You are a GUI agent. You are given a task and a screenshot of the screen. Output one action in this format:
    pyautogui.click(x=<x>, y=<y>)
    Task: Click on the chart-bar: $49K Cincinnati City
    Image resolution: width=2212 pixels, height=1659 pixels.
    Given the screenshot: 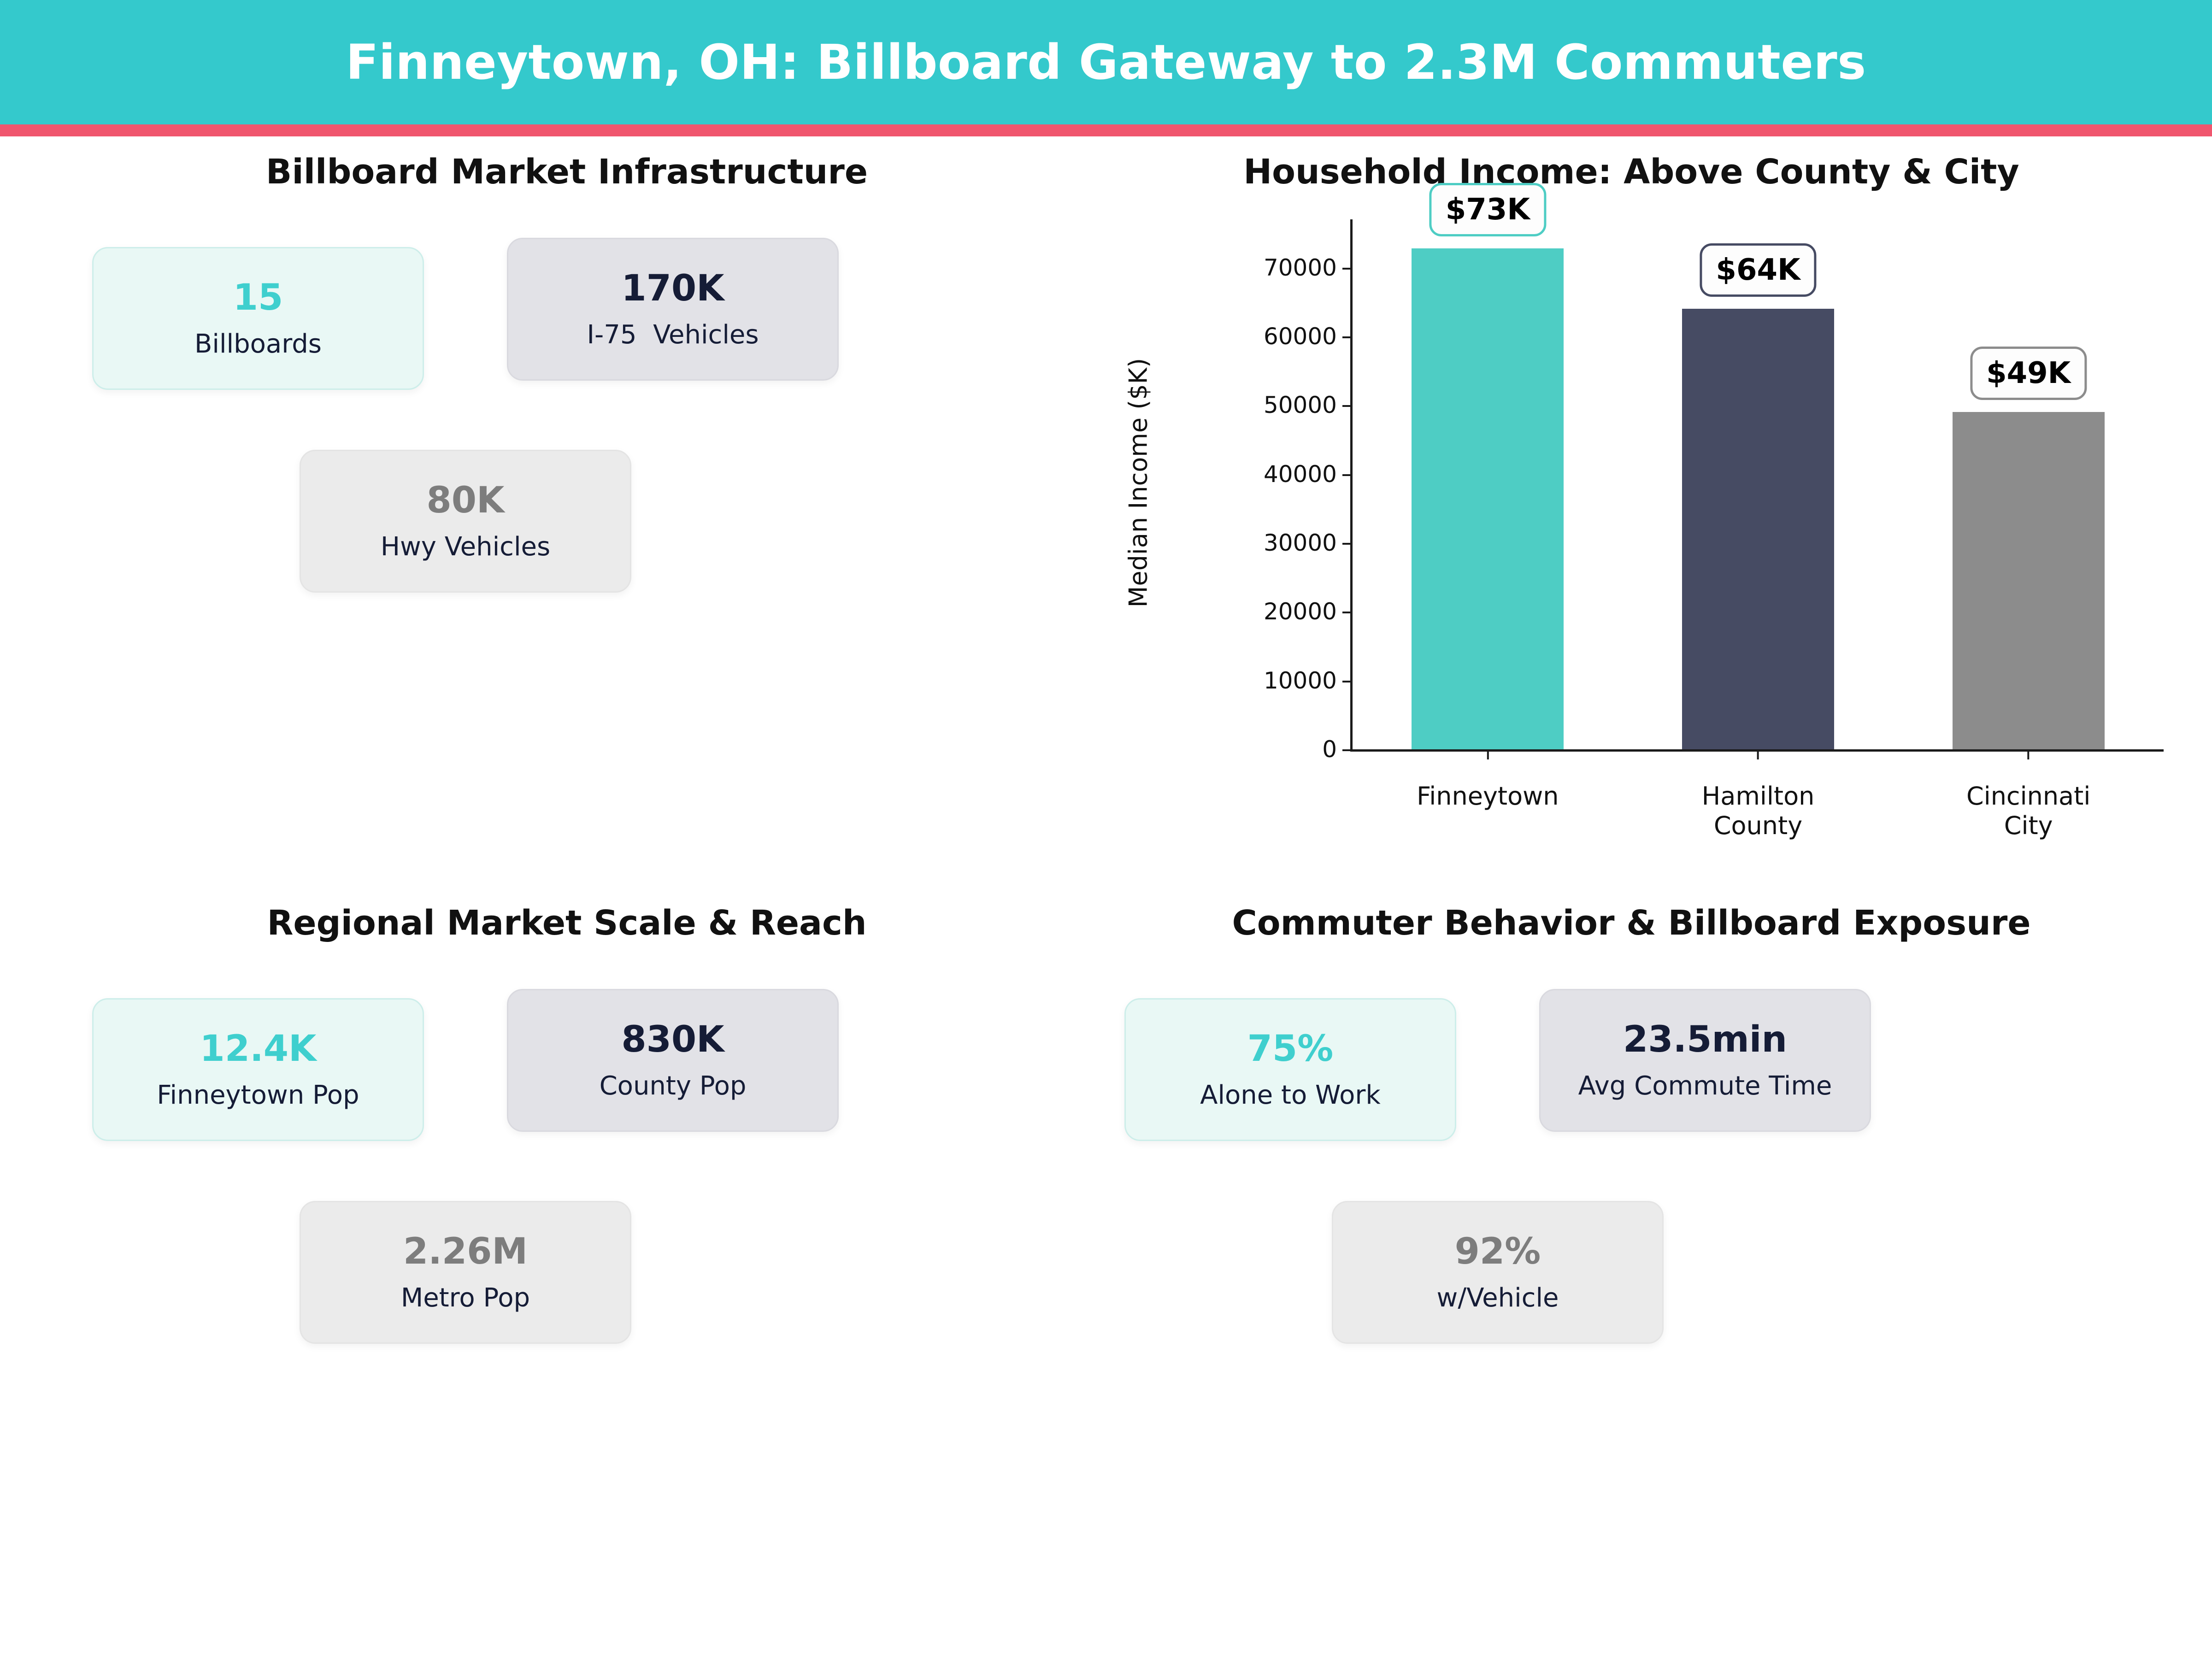 What is the action you would take?
    pyautogui.click(x=2028, y=593)
    